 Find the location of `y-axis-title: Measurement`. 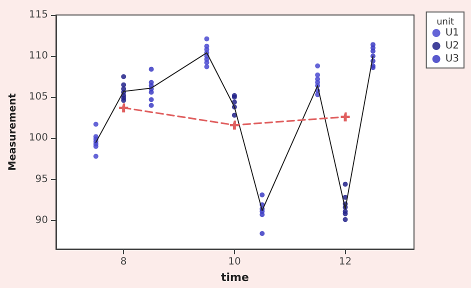

y-axis-title: Measurement is located at coordinates (13, 132).